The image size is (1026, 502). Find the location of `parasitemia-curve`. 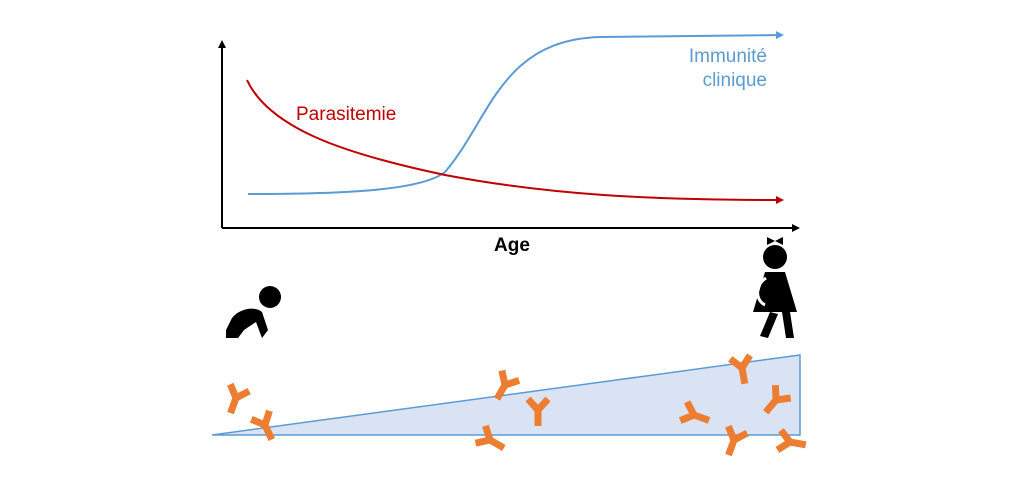

parasitemia-curve is located at coordinates (515, 141).